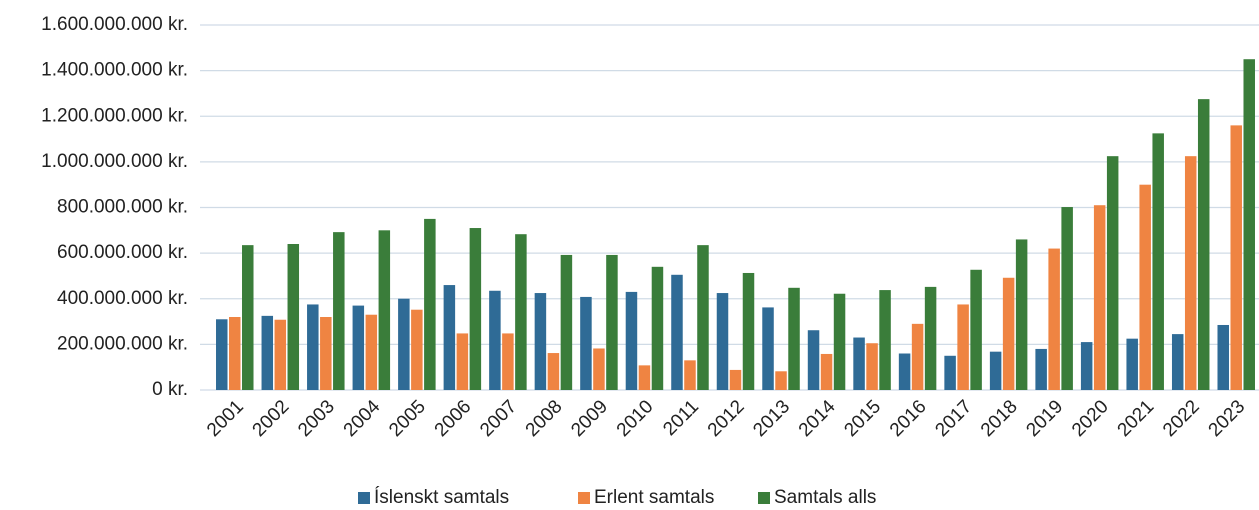 The height and width of the screenshot is (510, 1259). What do you see at coordinates (999, 418) in the screenshot?
I see `x-tick-label: 2018` at bounding box center [999, 418].